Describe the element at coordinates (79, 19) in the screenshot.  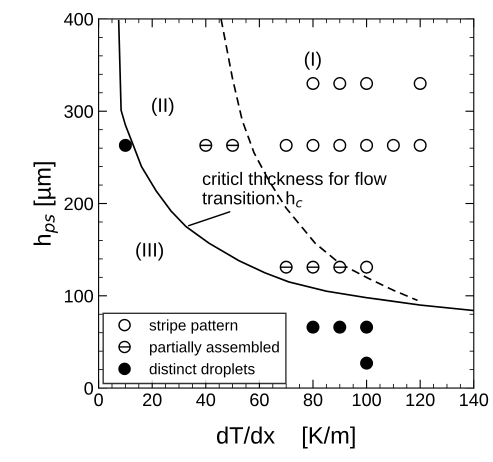
I see `y-tick-label: 400` at that location.